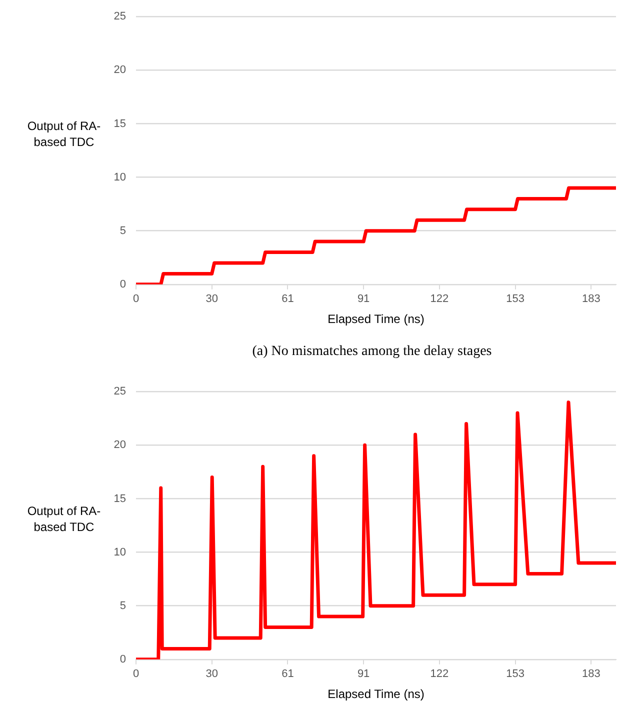  What do you see at coordinates (372, 352) in the screenshot?
I see `text: (a) No mismatches among the delay stages` at bounding box center [372, 352].